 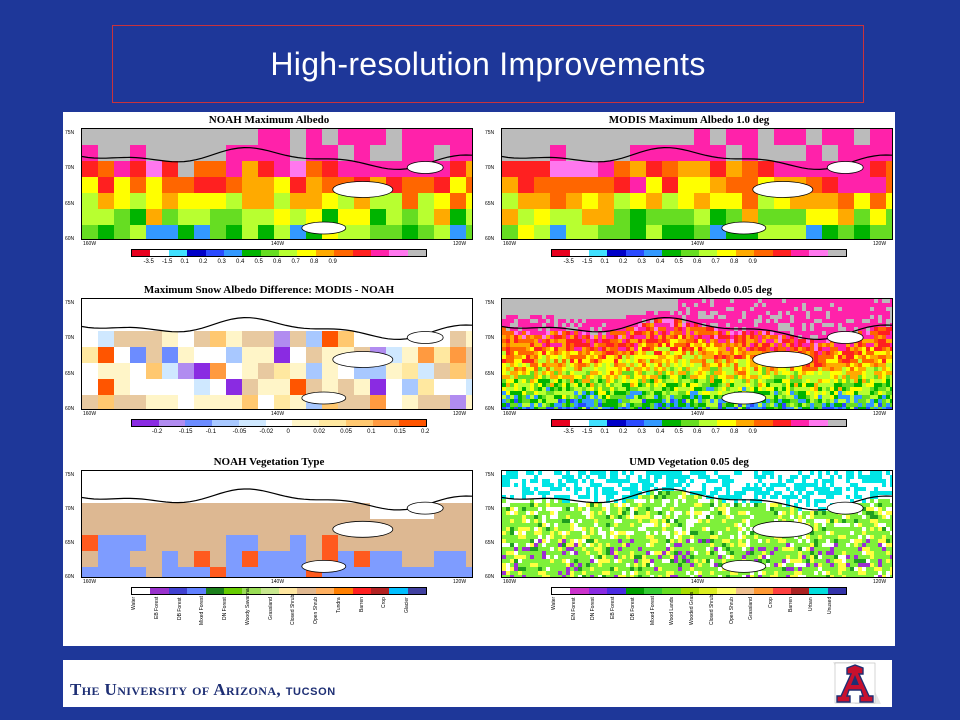 I want to click on vegetation-class-label: Open Shrub, so click(x=316, y=610).